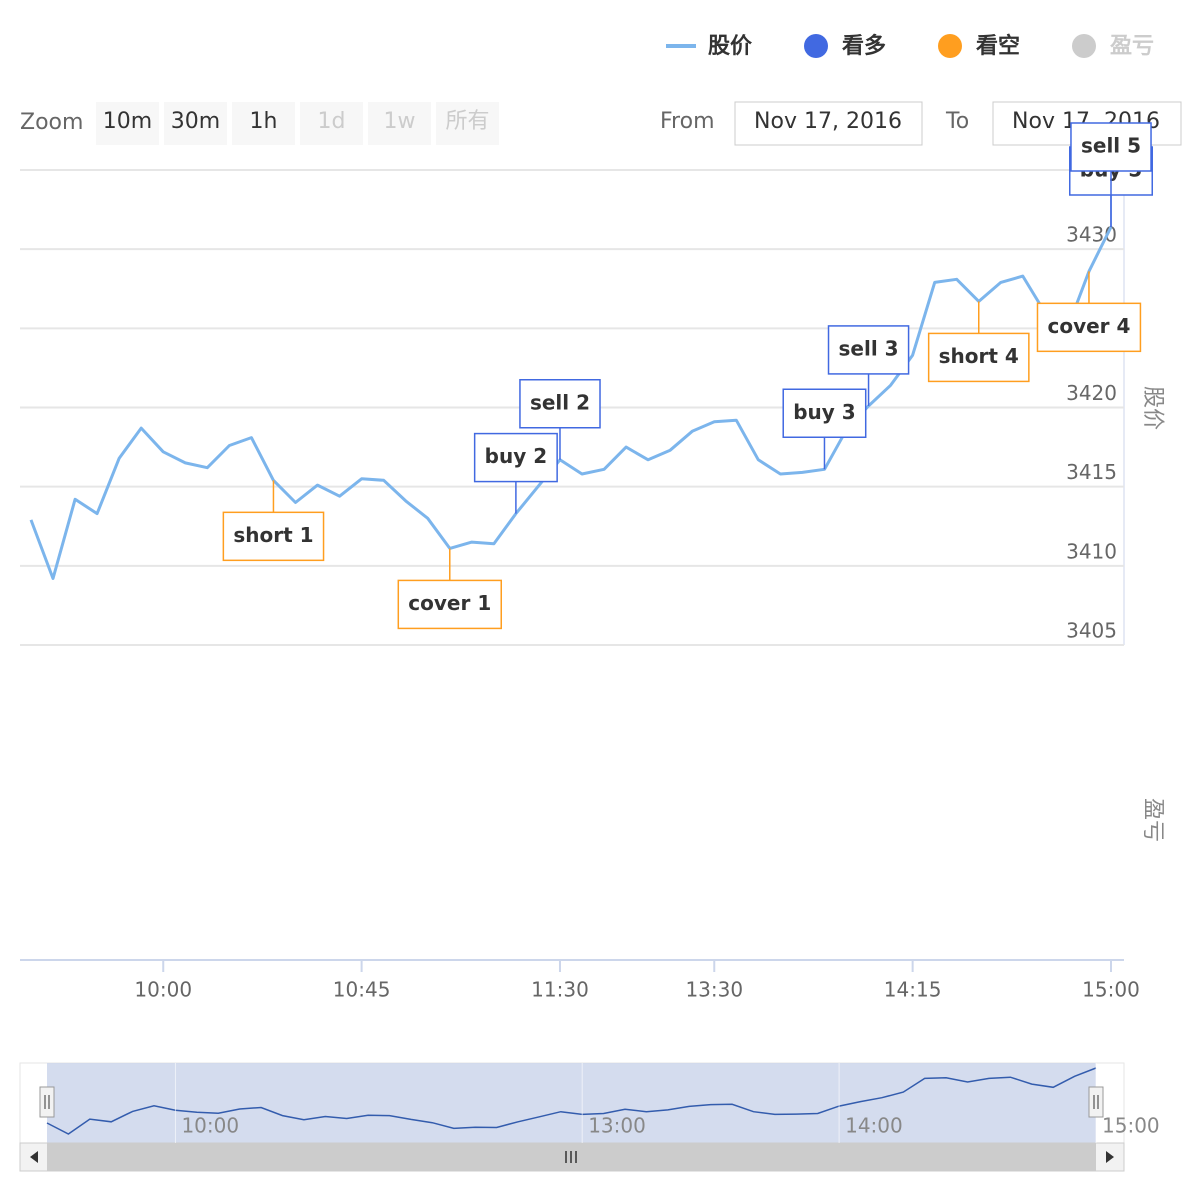  I want to click on zoom-button-label: 所有, so click(467, 121).